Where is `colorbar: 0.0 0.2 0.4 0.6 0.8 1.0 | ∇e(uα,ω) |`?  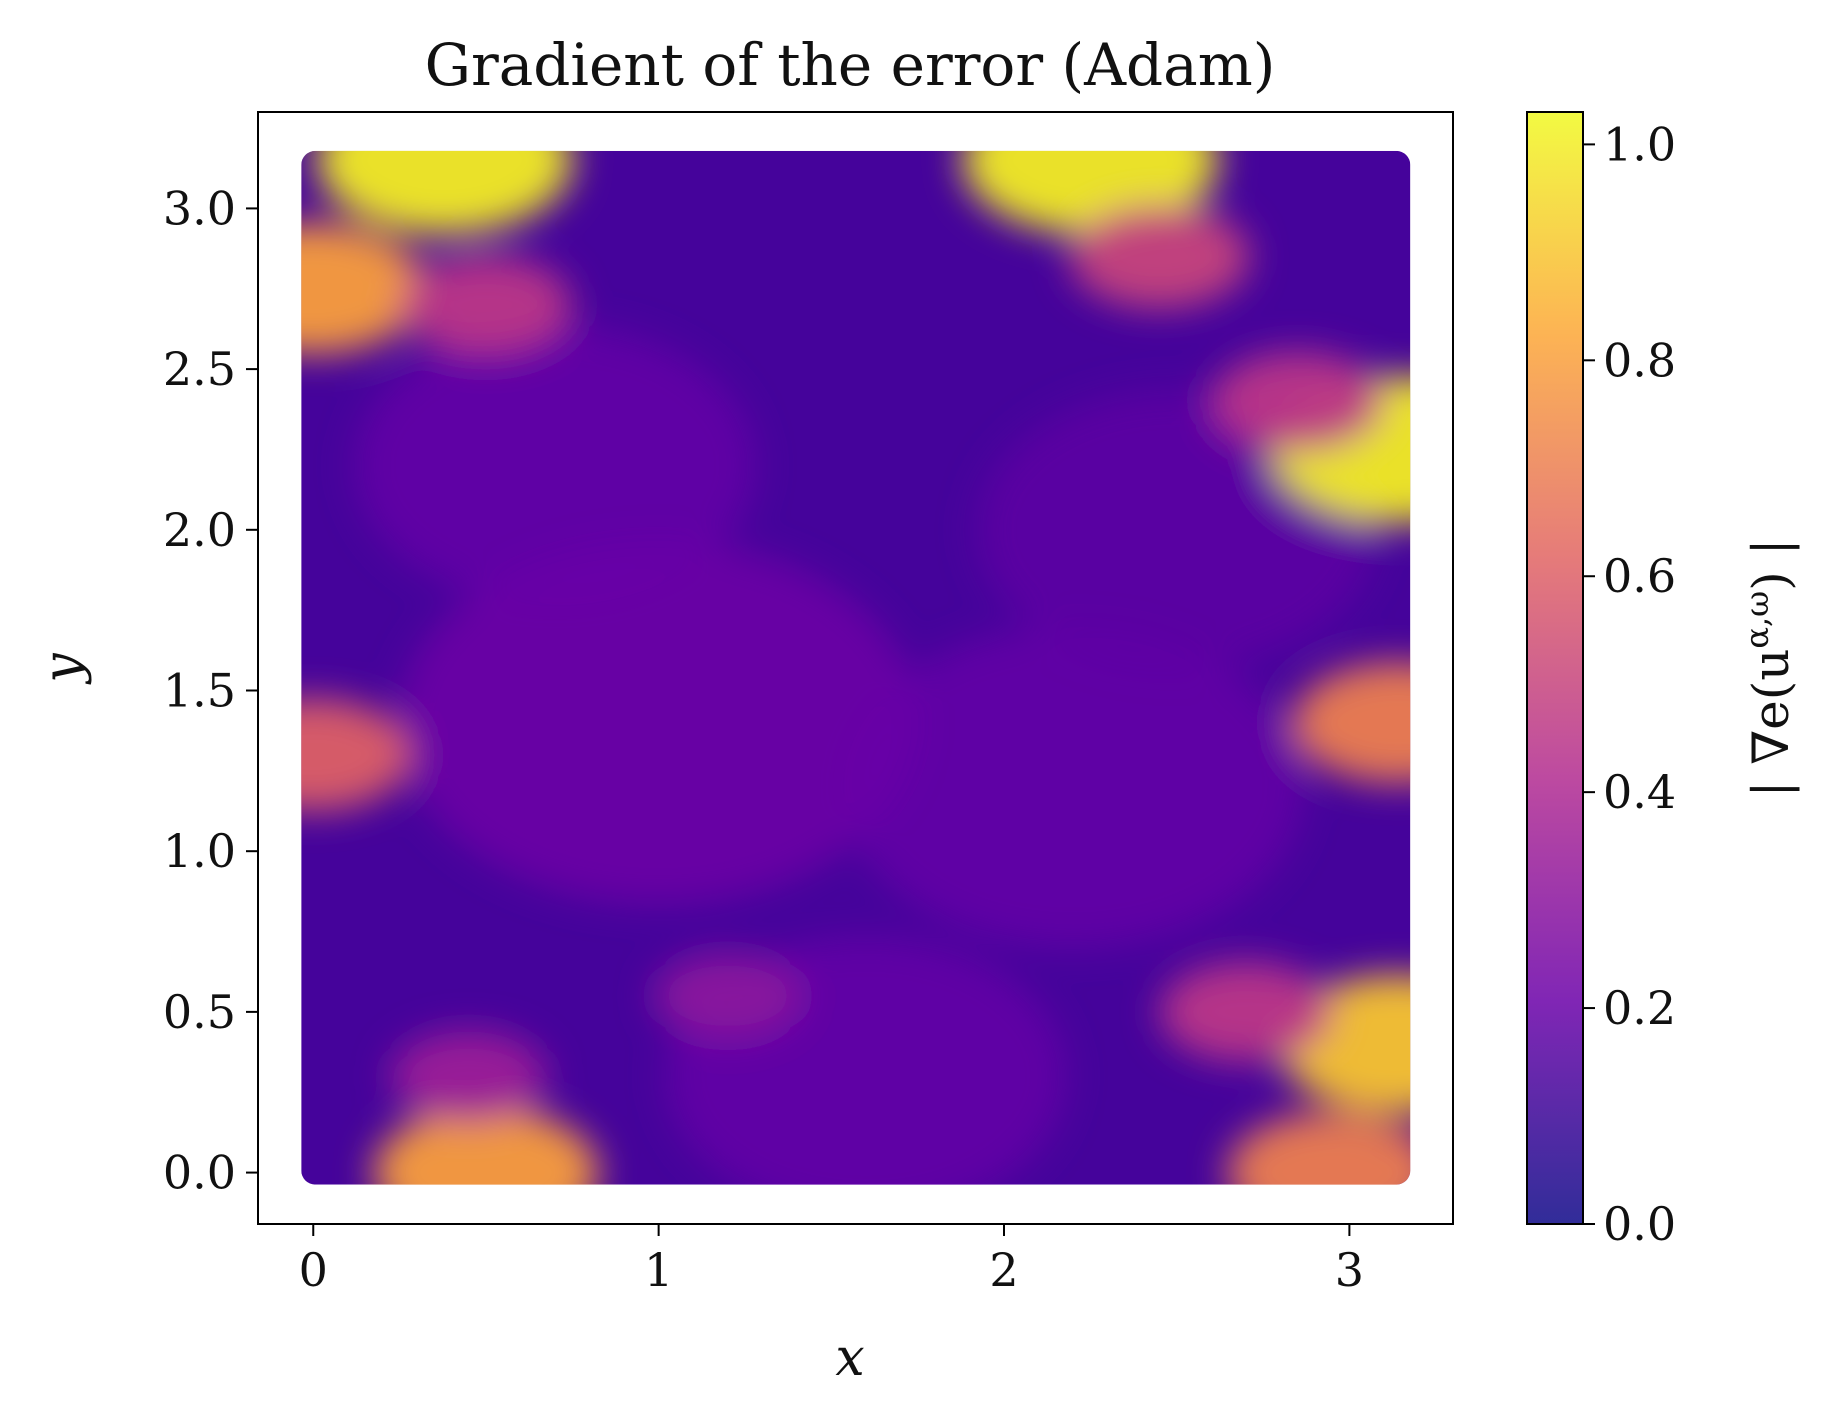
colorbar: 0.0 0.2 0.4 0.6 0.8 1.0 | ∇e(uα,ω) | is located at coordinates (1663, 681).